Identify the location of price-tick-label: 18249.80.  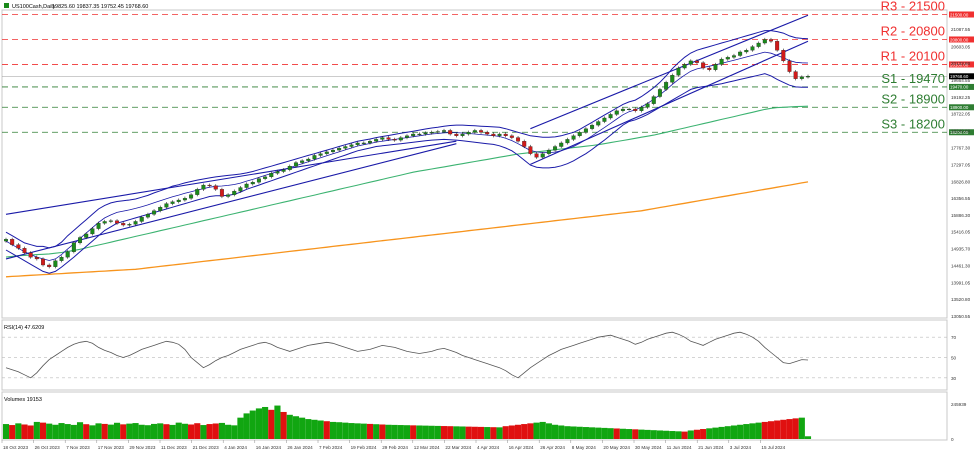
(961, 130).